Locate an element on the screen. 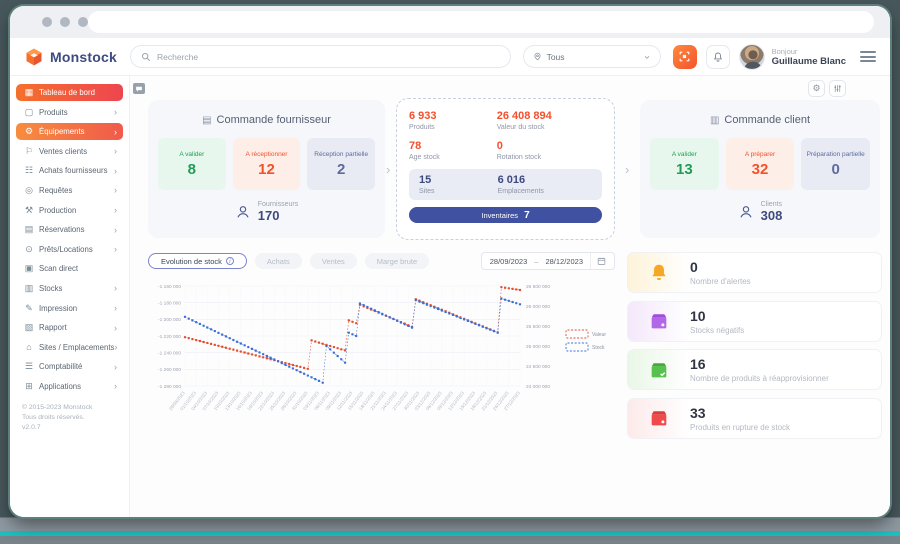  sliders-icon is located at coordinates (837, 88).